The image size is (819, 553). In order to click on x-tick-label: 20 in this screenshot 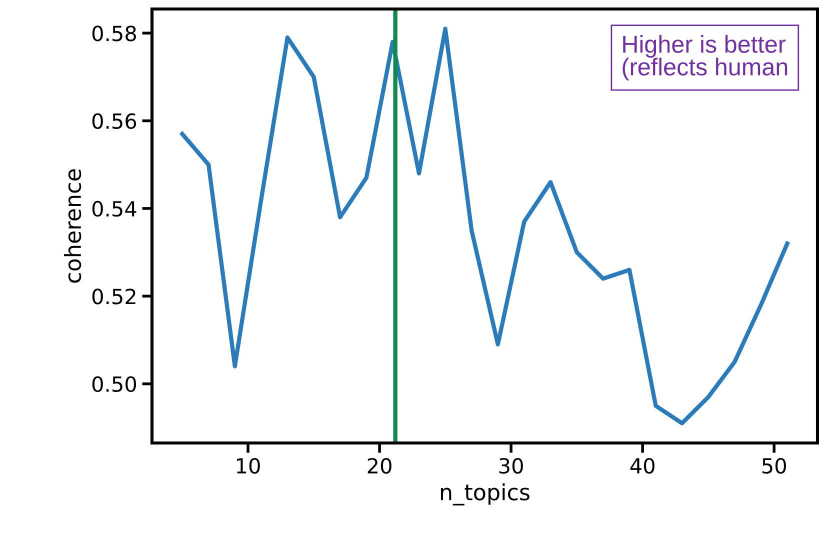, I will do `click(380, 466)`.